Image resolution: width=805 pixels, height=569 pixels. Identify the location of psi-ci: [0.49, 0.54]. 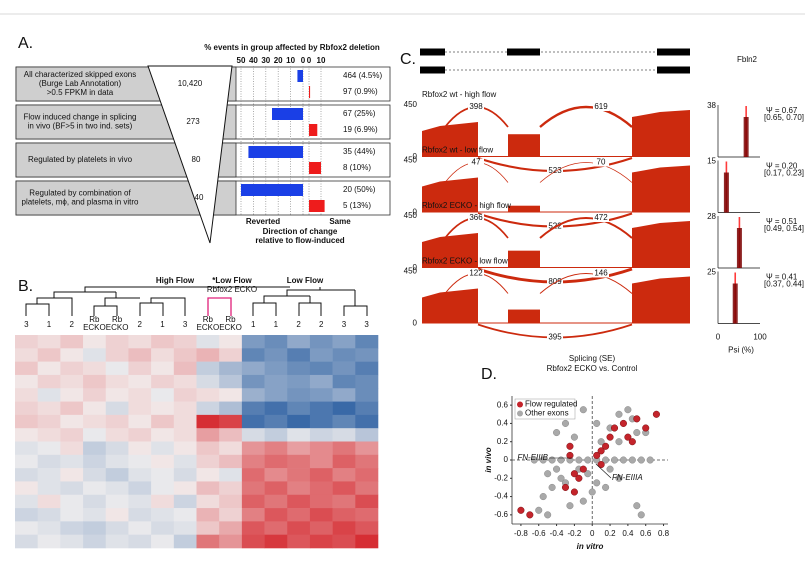
(784, 228).